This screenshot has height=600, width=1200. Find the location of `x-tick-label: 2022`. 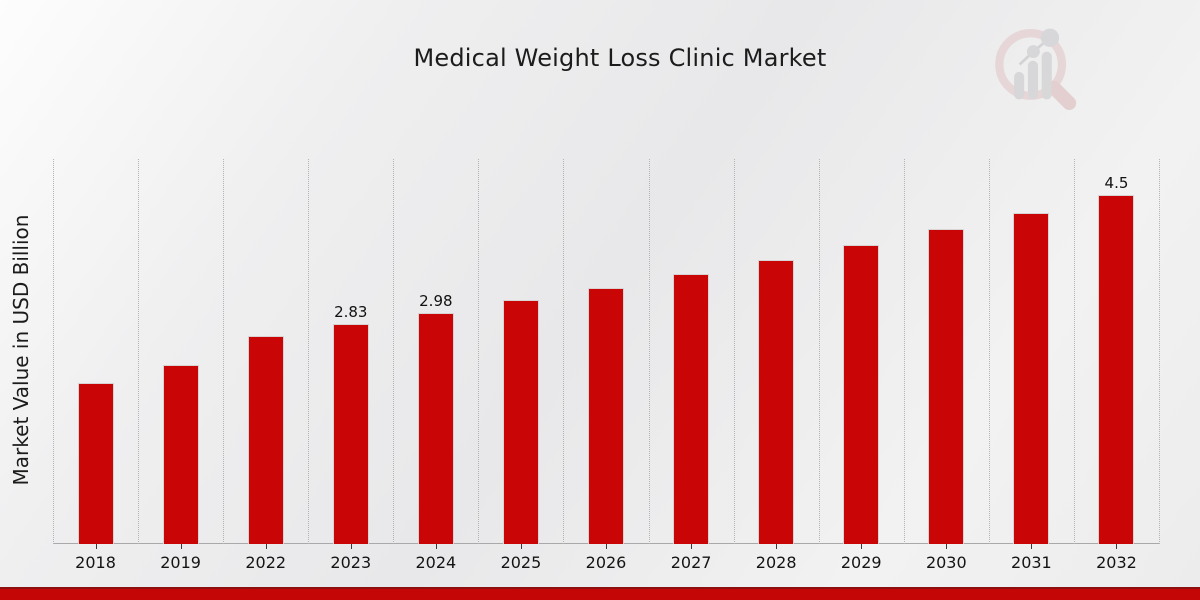

x-tick-label: 2022 is located at coordinates (266, 562).